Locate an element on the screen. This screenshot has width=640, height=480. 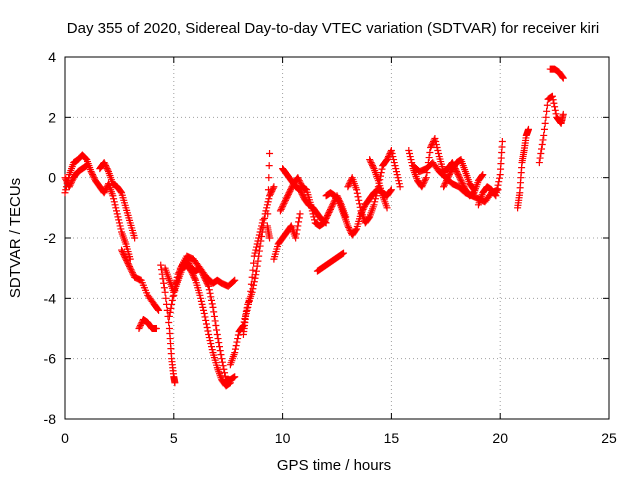
y-tick-label: -4 is located at coordinates (50, 298).